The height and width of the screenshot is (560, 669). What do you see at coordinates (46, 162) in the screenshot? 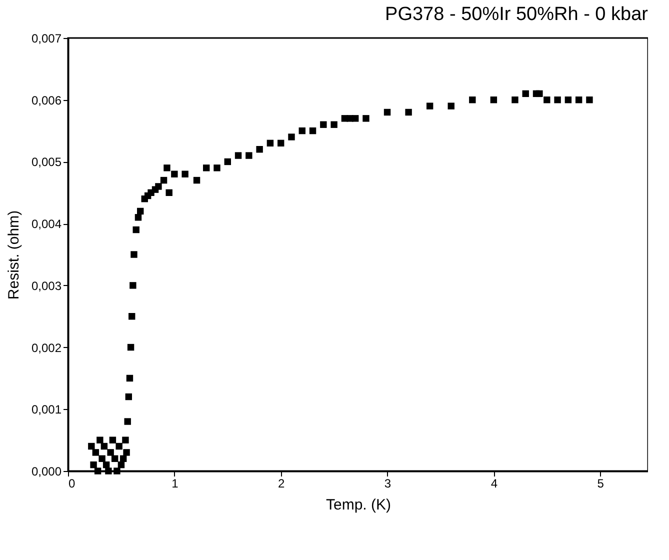
I see `y-tick-label: 0,005` at bounding box center [46, 162].